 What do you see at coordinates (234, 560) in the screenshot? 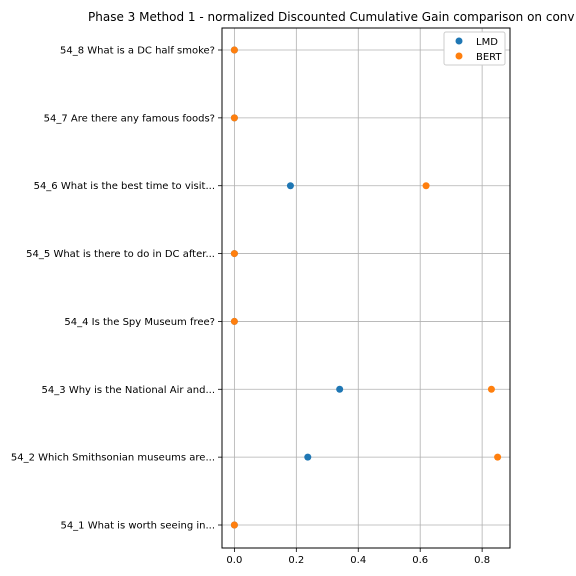
I see `x-tick-label: 0.0` at bounding box center [234, 560].